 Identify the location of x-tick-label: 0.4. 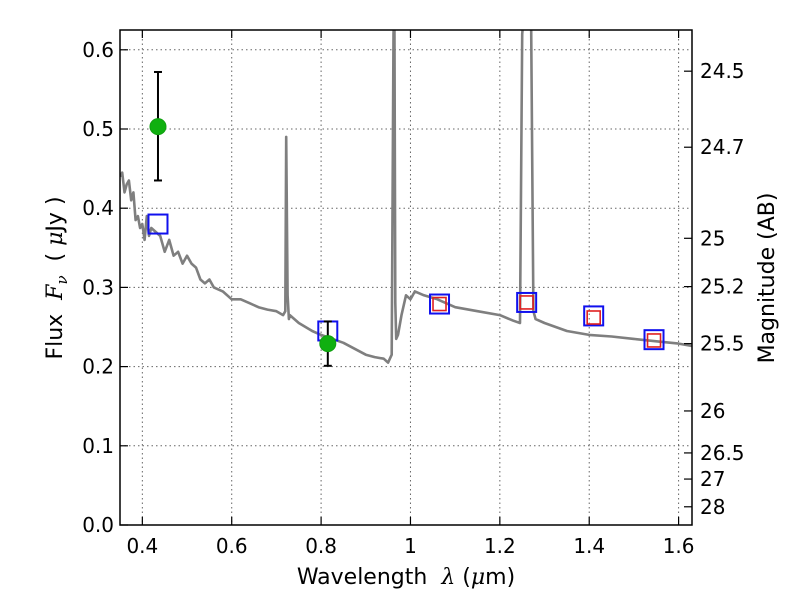
(142, 546).